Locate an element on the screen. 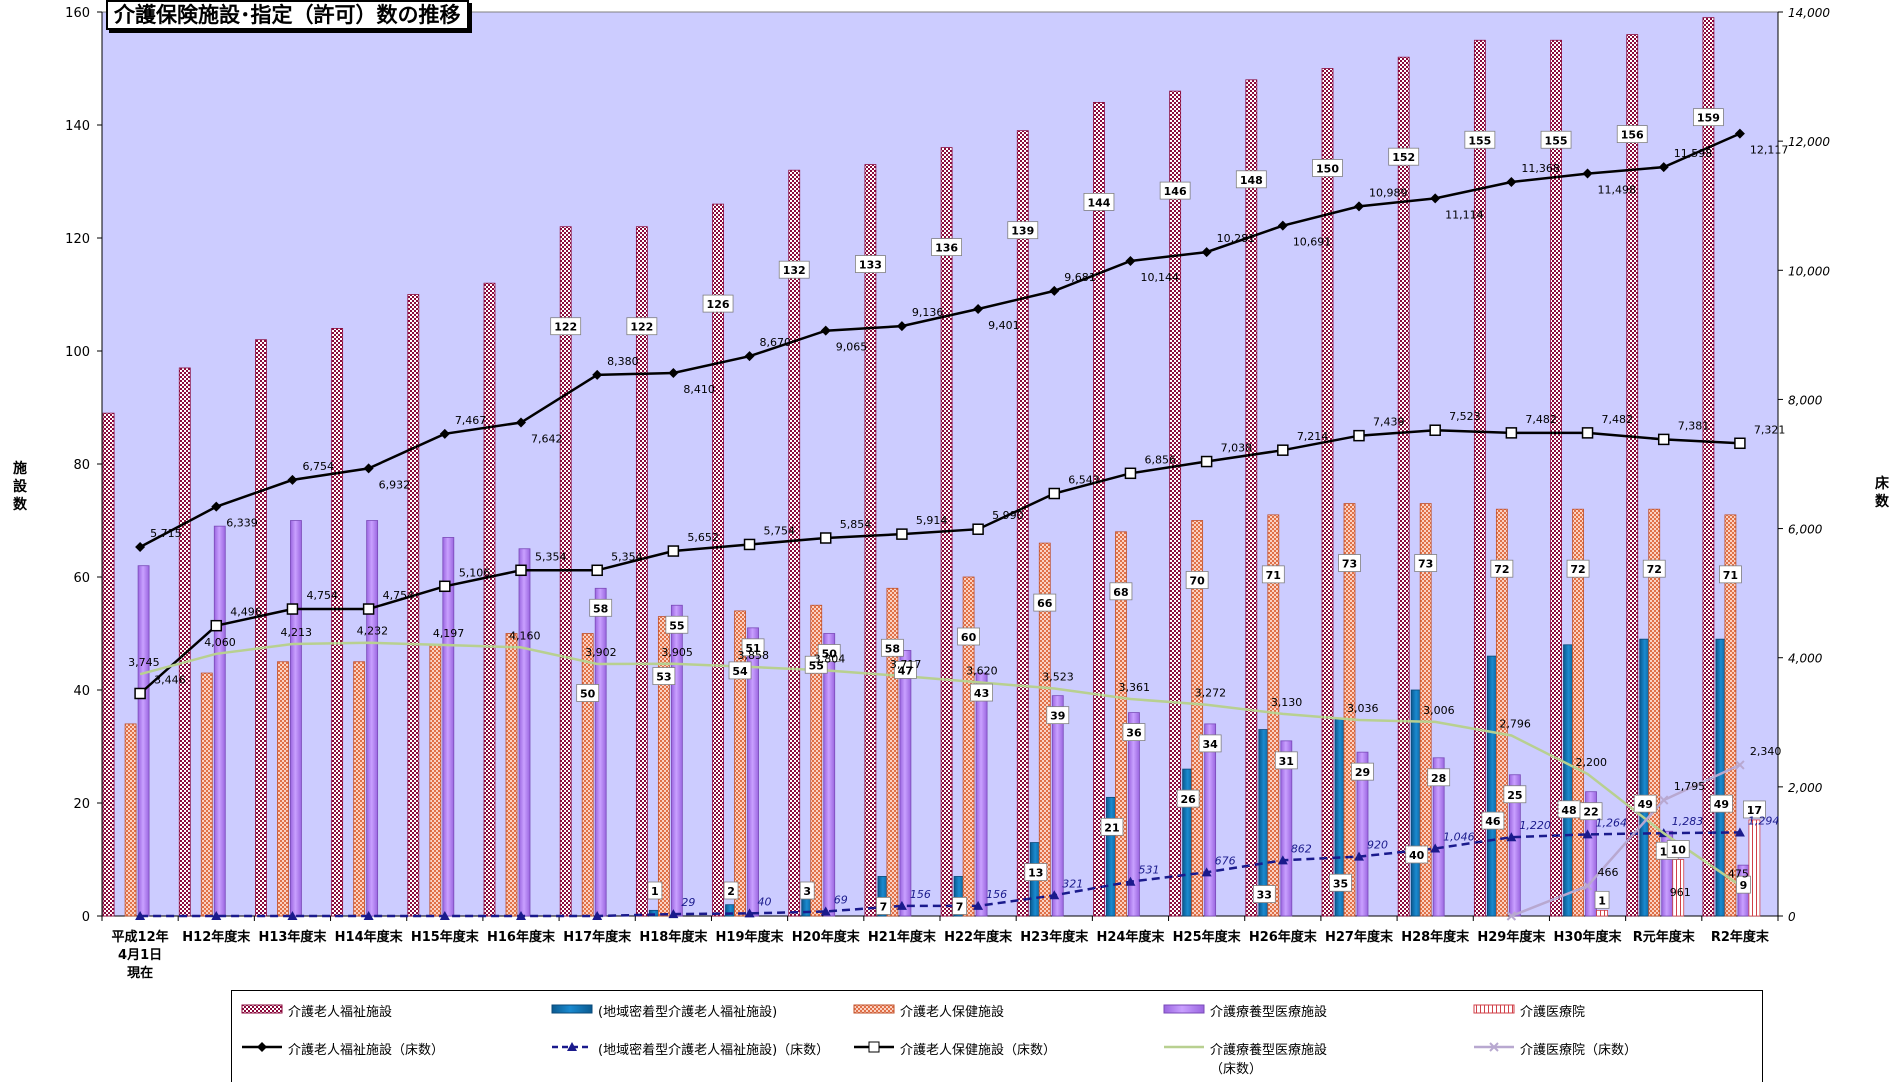 The width and height of the screenshot is (1898, 1082). line-value-label: 6,856 is located at coordinates (1160, 459).